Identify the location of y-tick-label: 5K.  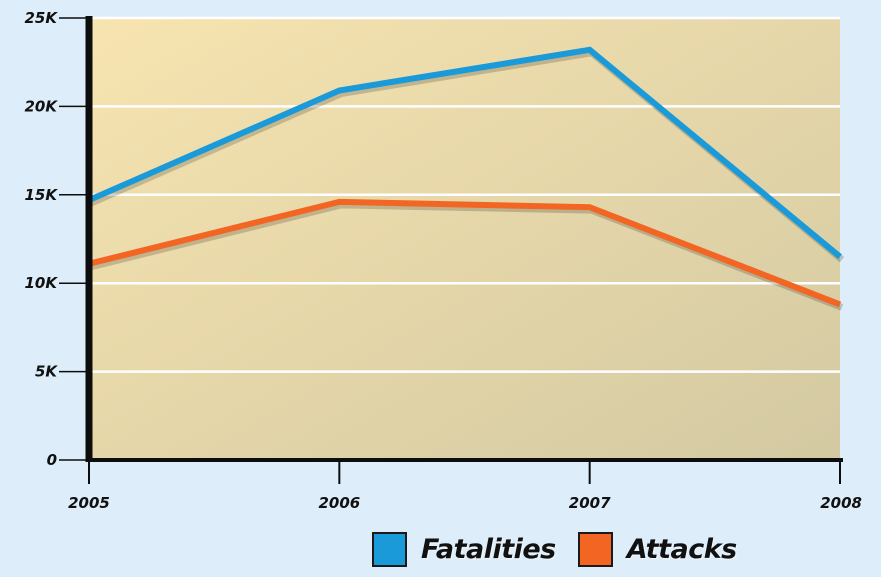
(46, 372).